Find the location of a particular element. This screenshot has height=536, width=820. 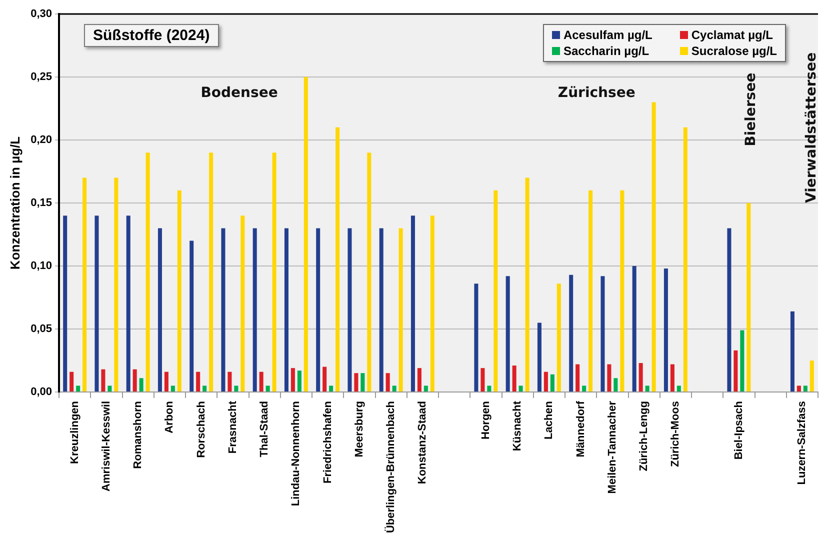

x-tick-label: Lachen is located at coordinates (549, 420).